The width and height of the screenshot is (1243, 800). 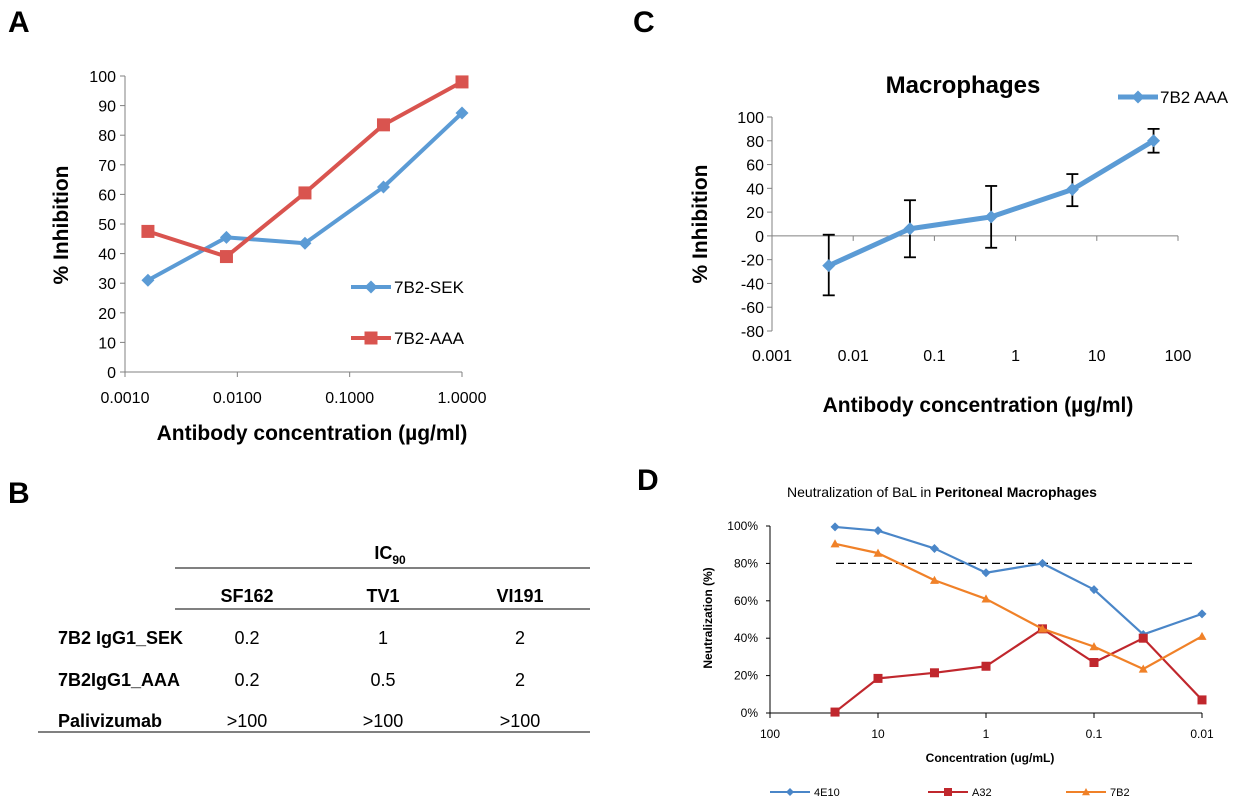 I want to click on d-series-line-4e10, so click(x=1018, y=580).